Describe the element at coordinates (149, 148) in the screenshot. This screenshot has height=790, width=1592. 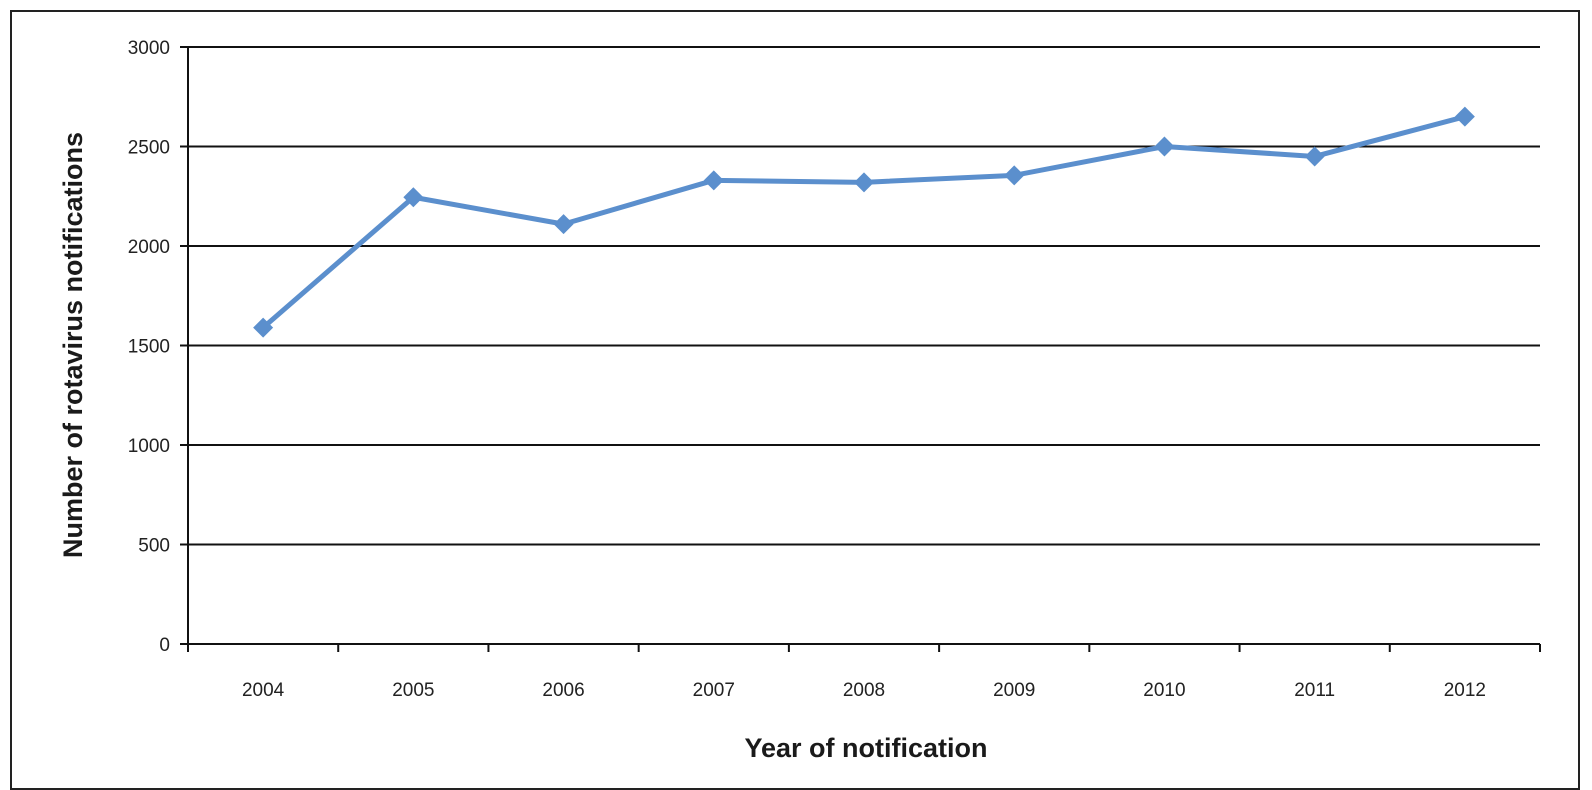
I see `y-tick-label: 2500` at that location.